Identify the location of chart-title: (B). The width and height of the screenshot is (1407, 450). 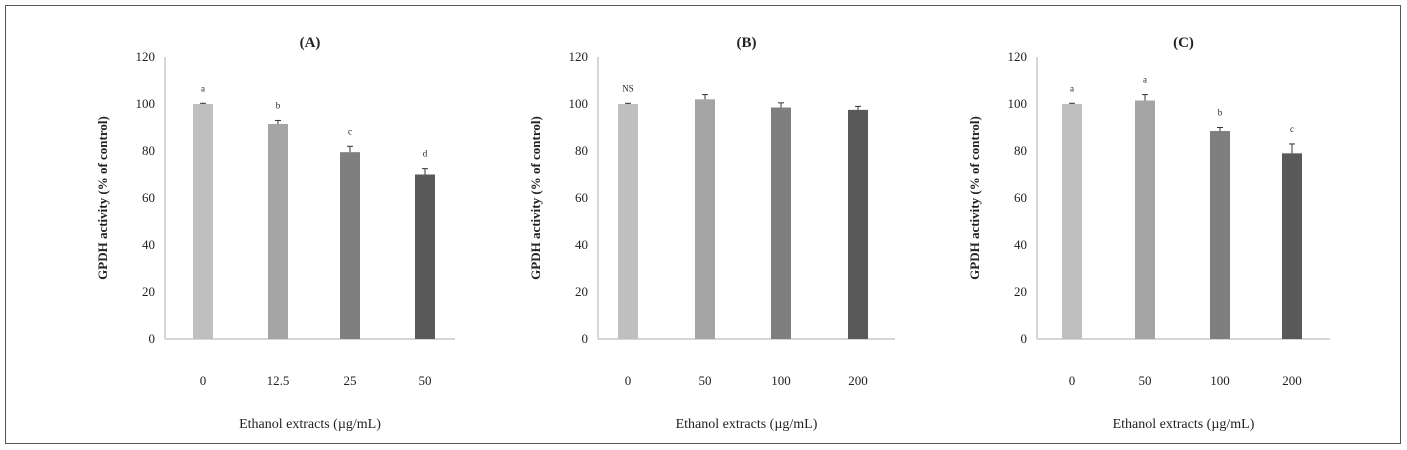
(747, 43).